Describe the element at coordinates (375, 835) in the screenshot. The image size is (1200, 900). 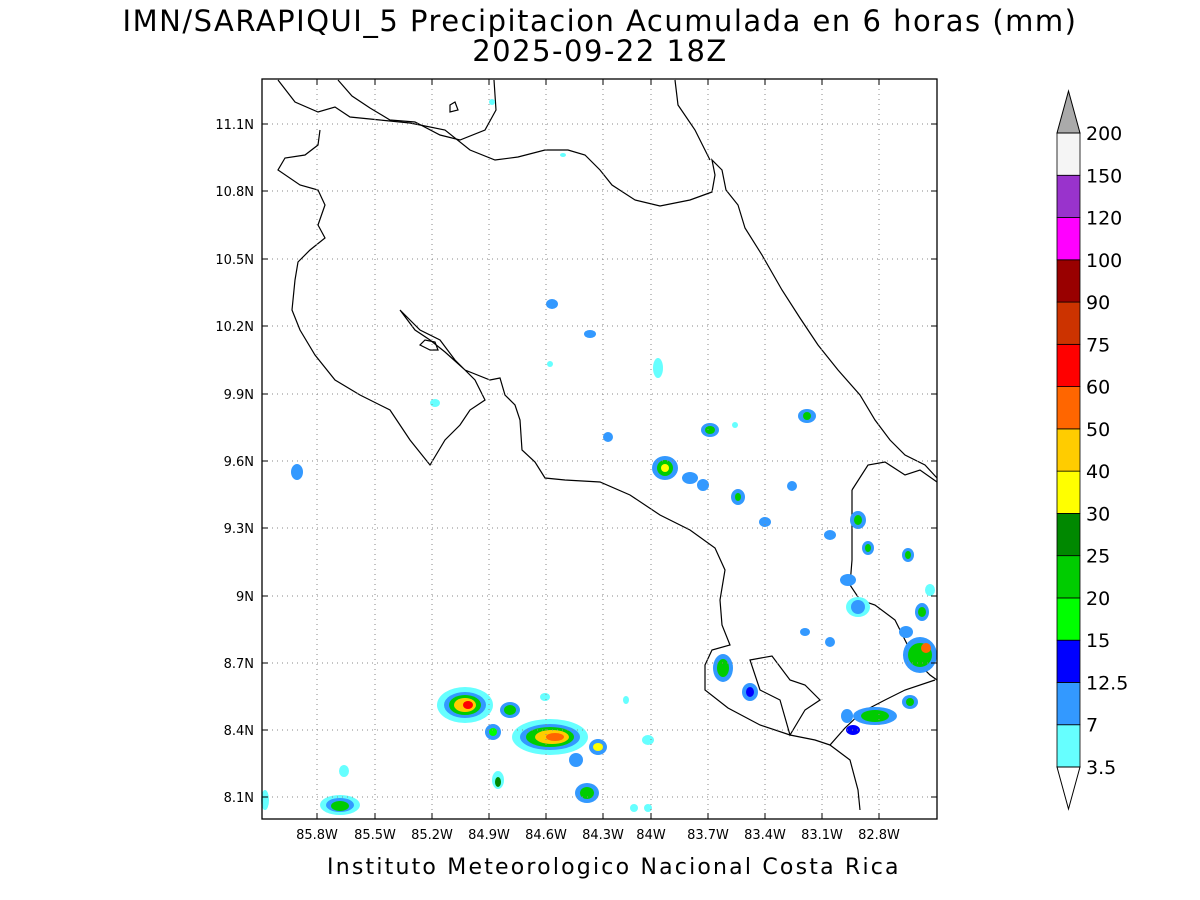
I see `lon-tick-label: 85.5W` at that location.